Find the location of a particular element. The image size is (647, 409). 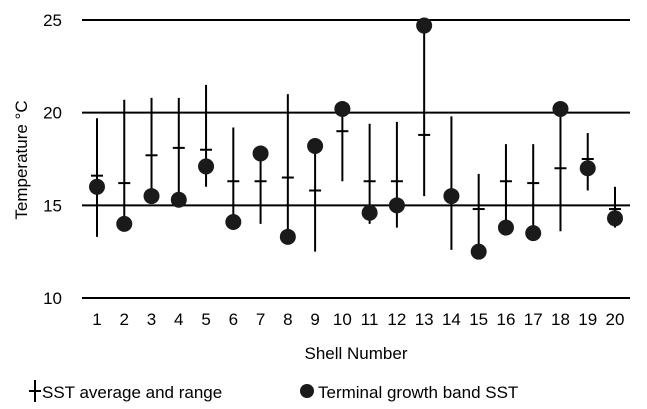

legend-range-icon is located at coordinates (35, 391).